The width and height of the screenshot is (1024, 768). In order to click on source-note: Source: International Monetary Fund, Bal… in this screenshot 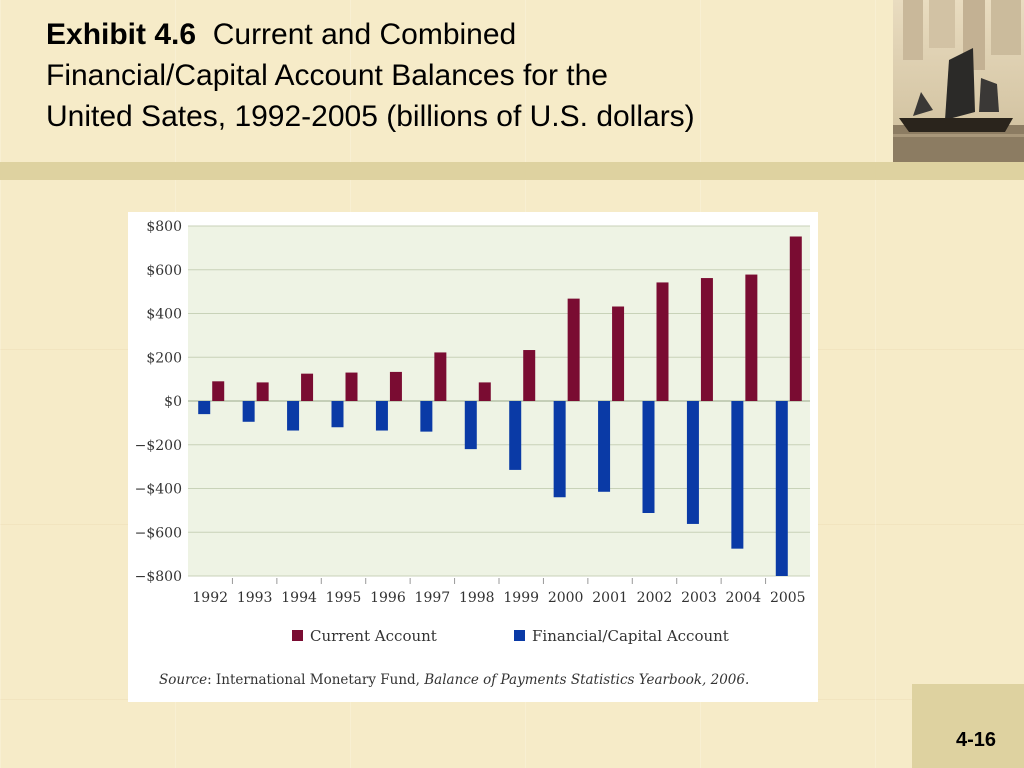, I will do `click(454, 680)`.